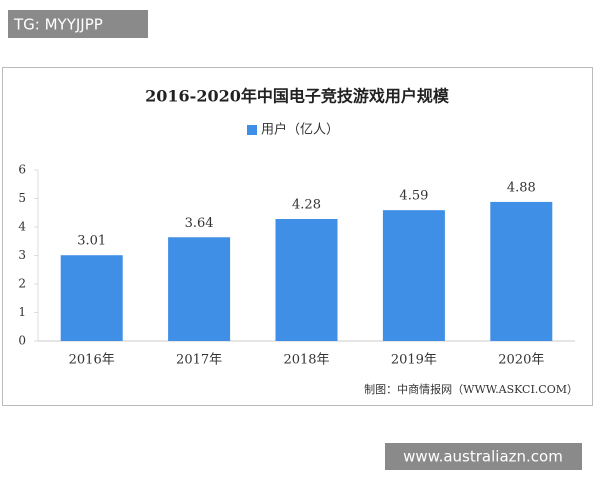  What do you see at coordinates (521, 187) in the screenshot?
I see `data-label: 4.88` at bounding box center [521, 187].